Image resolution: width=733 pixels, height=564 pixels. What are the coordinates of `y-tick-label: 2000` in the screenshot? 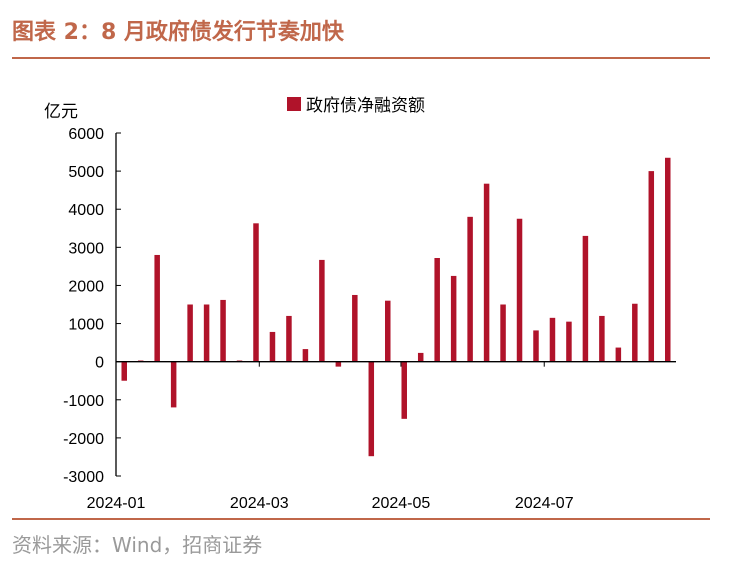 It's located at (86, 286).